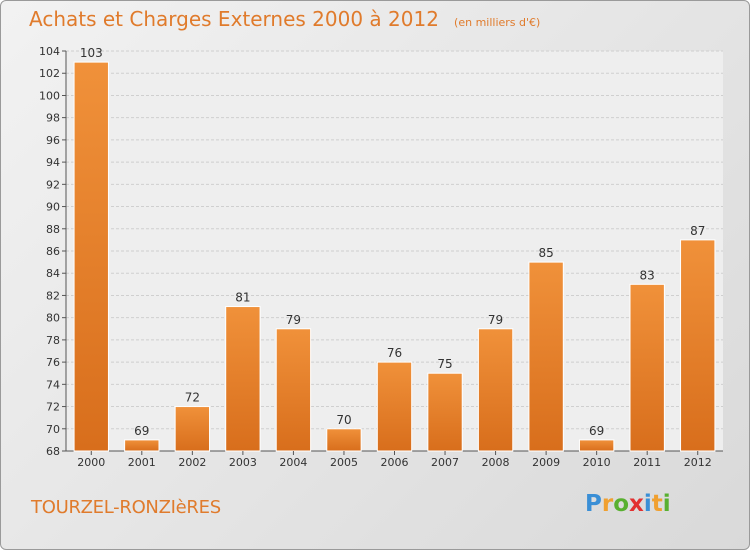  What do you see at coordinates (53, 162) in the screenshot?
I see `y-tick-label: 94` at bounding box center [53, 162].